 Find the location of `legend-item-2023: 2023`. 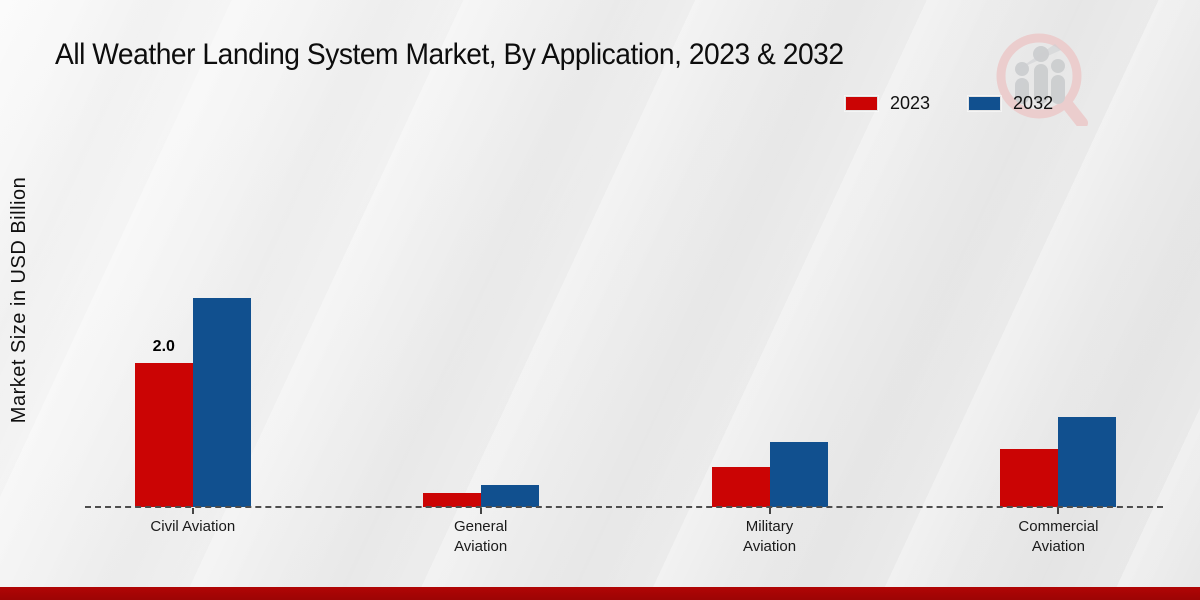

legend-item-2023: 2023 is located at coordinates (887, 103).